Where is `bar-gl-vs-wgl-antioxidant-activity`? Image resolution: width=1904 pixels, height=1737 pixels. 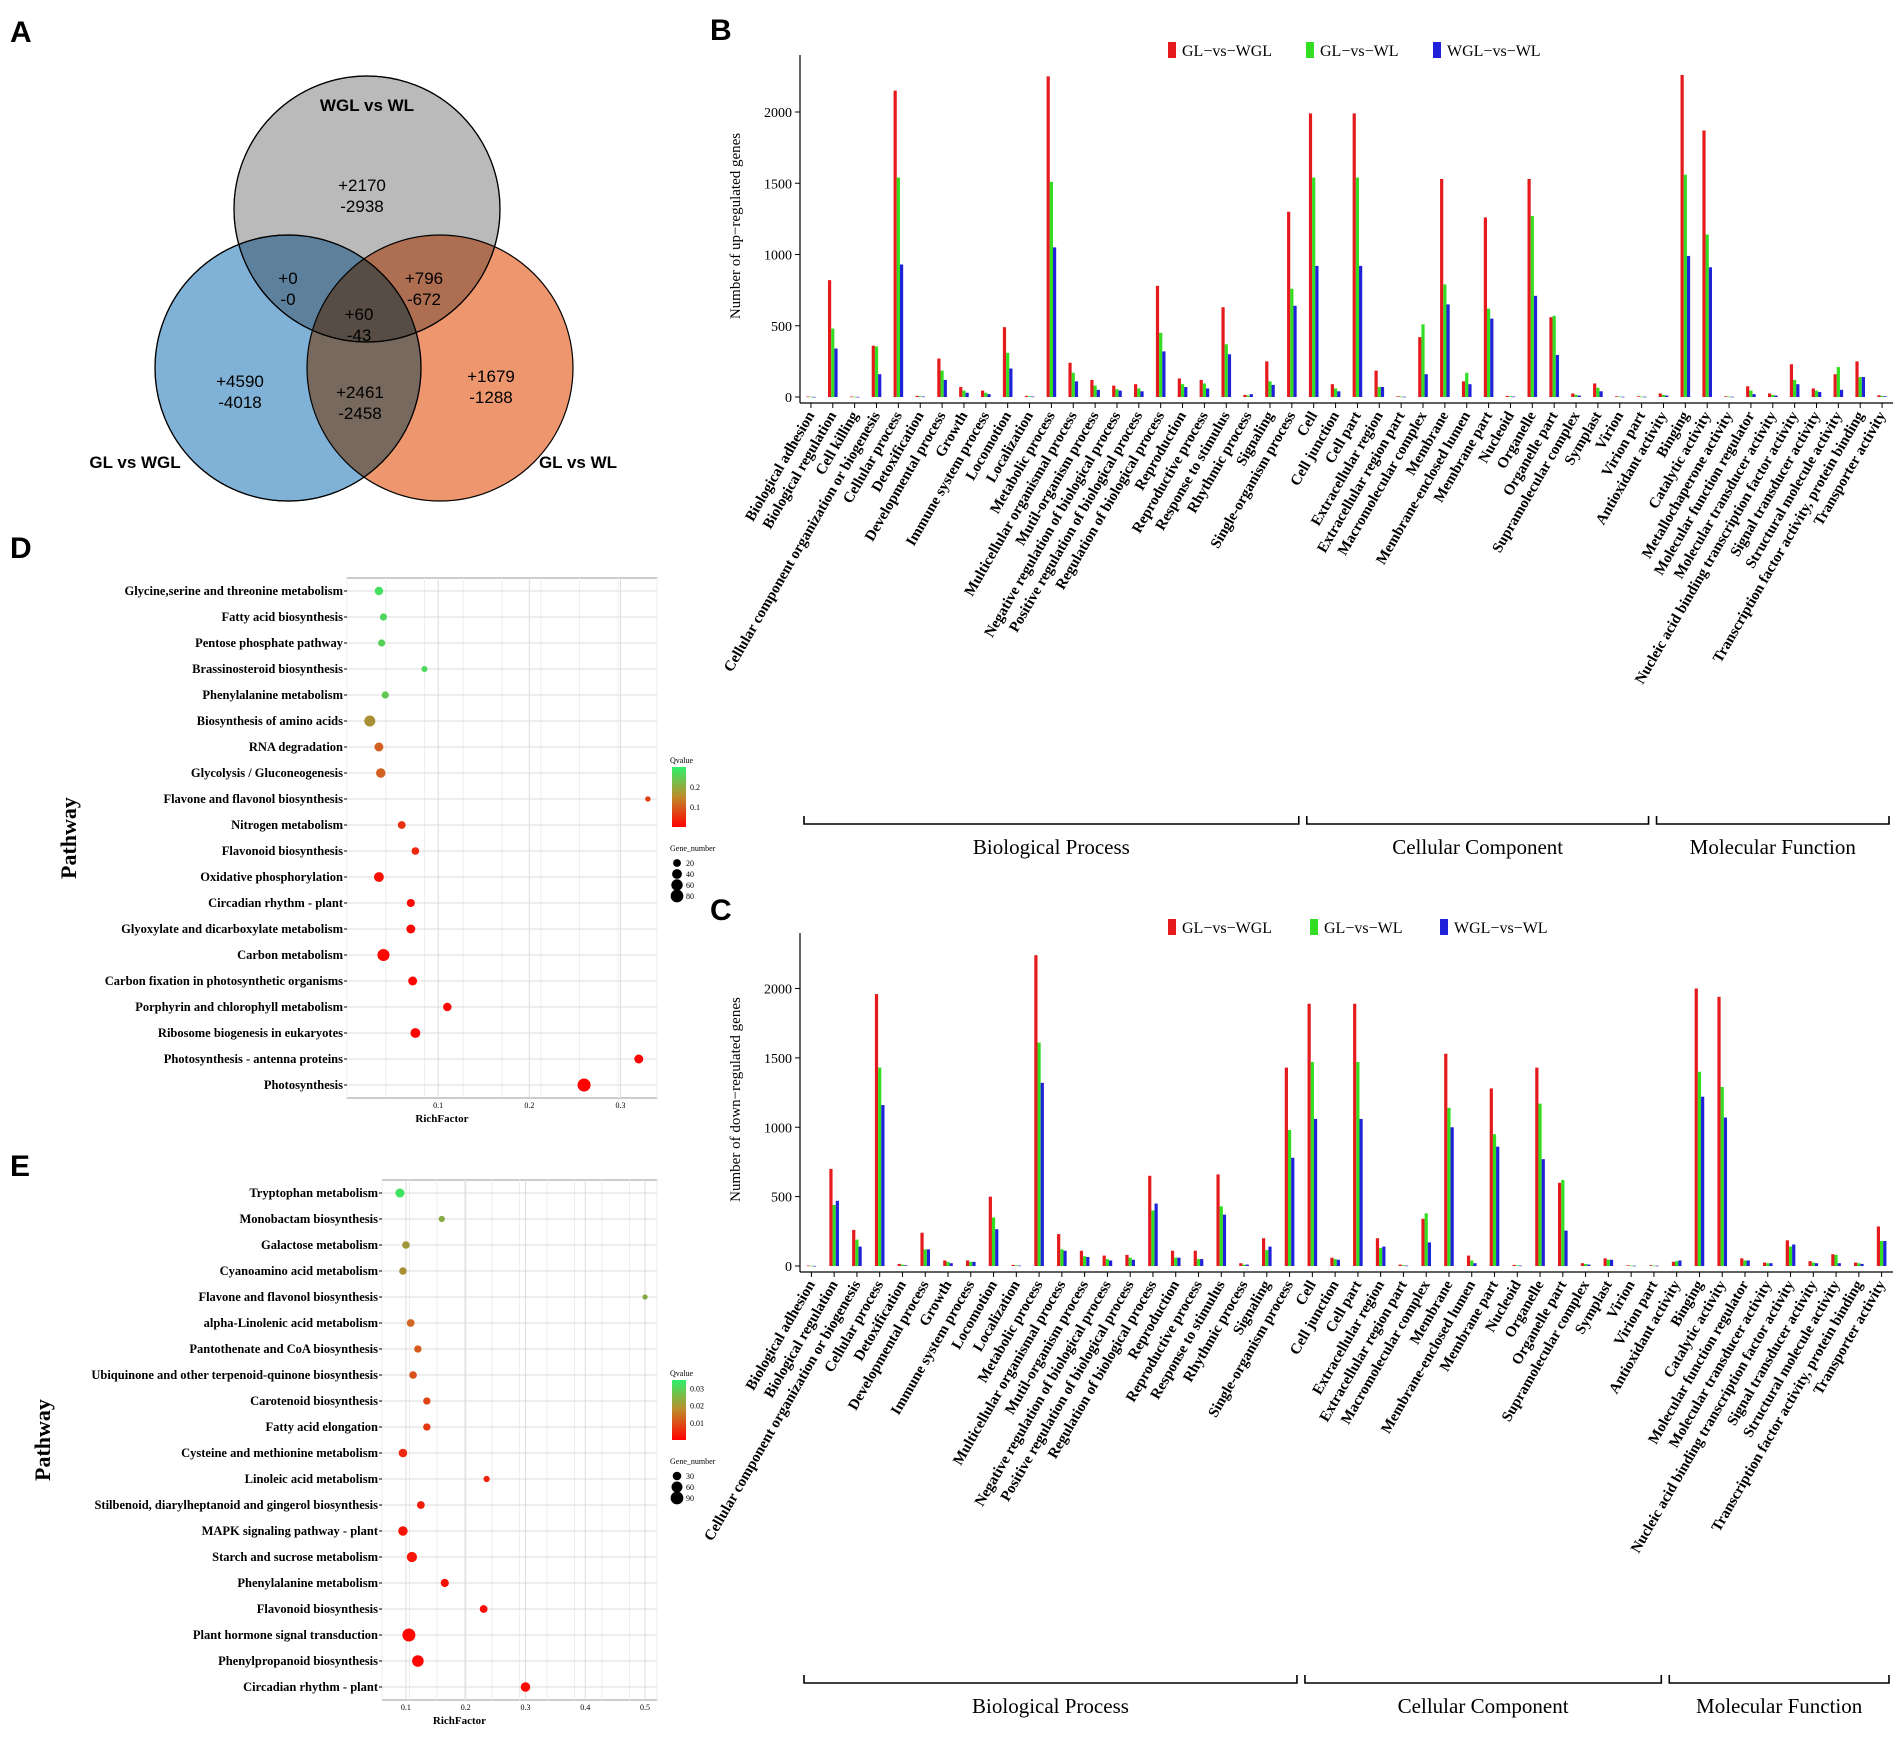 bar-gl-vs-wgl-antioxidant-activity is located at coordinates (1673, 1263).